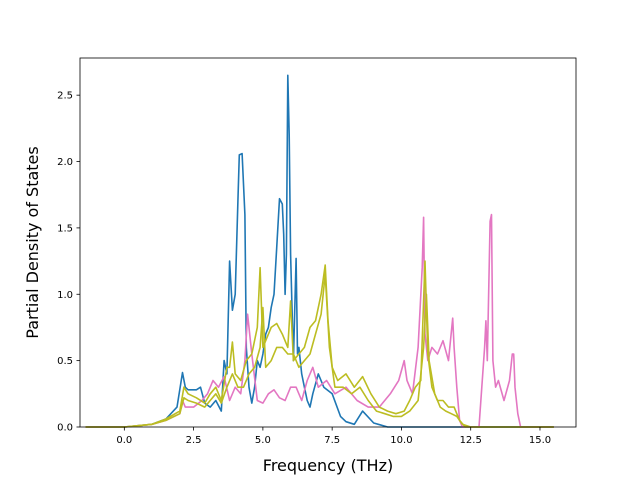 The height and width of the screenshot is (480, 640). What do you see at coordinates (65, 361) in the screenshot?
I see `y-tick-label: 0.5` at bounding box center [65, 361].